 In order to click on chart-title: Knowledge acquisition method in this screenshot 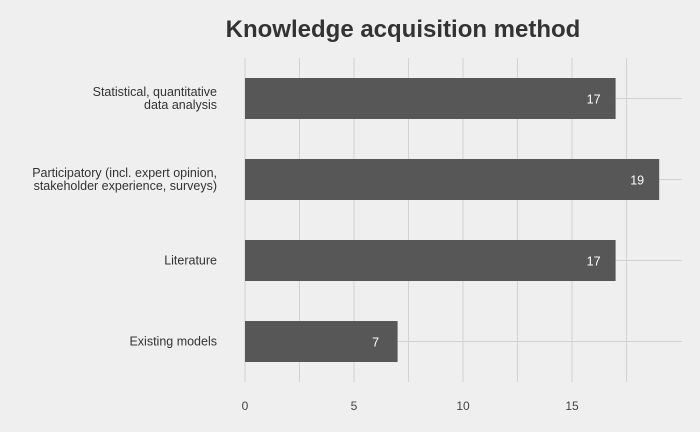, I will do `click(403, 29)`.